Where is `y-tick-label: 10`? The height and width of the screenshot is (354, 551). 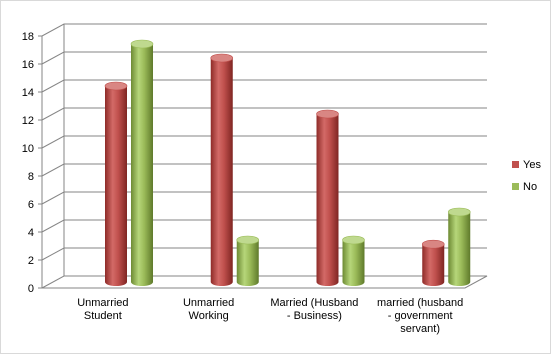
y-tick-label: 10 is located at coordinates (28, 149).